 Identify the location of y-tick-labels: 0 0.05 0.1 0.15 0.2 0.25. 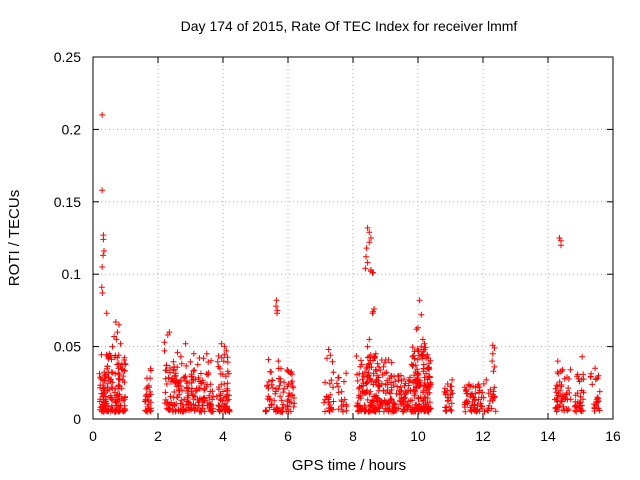
(67, 238).